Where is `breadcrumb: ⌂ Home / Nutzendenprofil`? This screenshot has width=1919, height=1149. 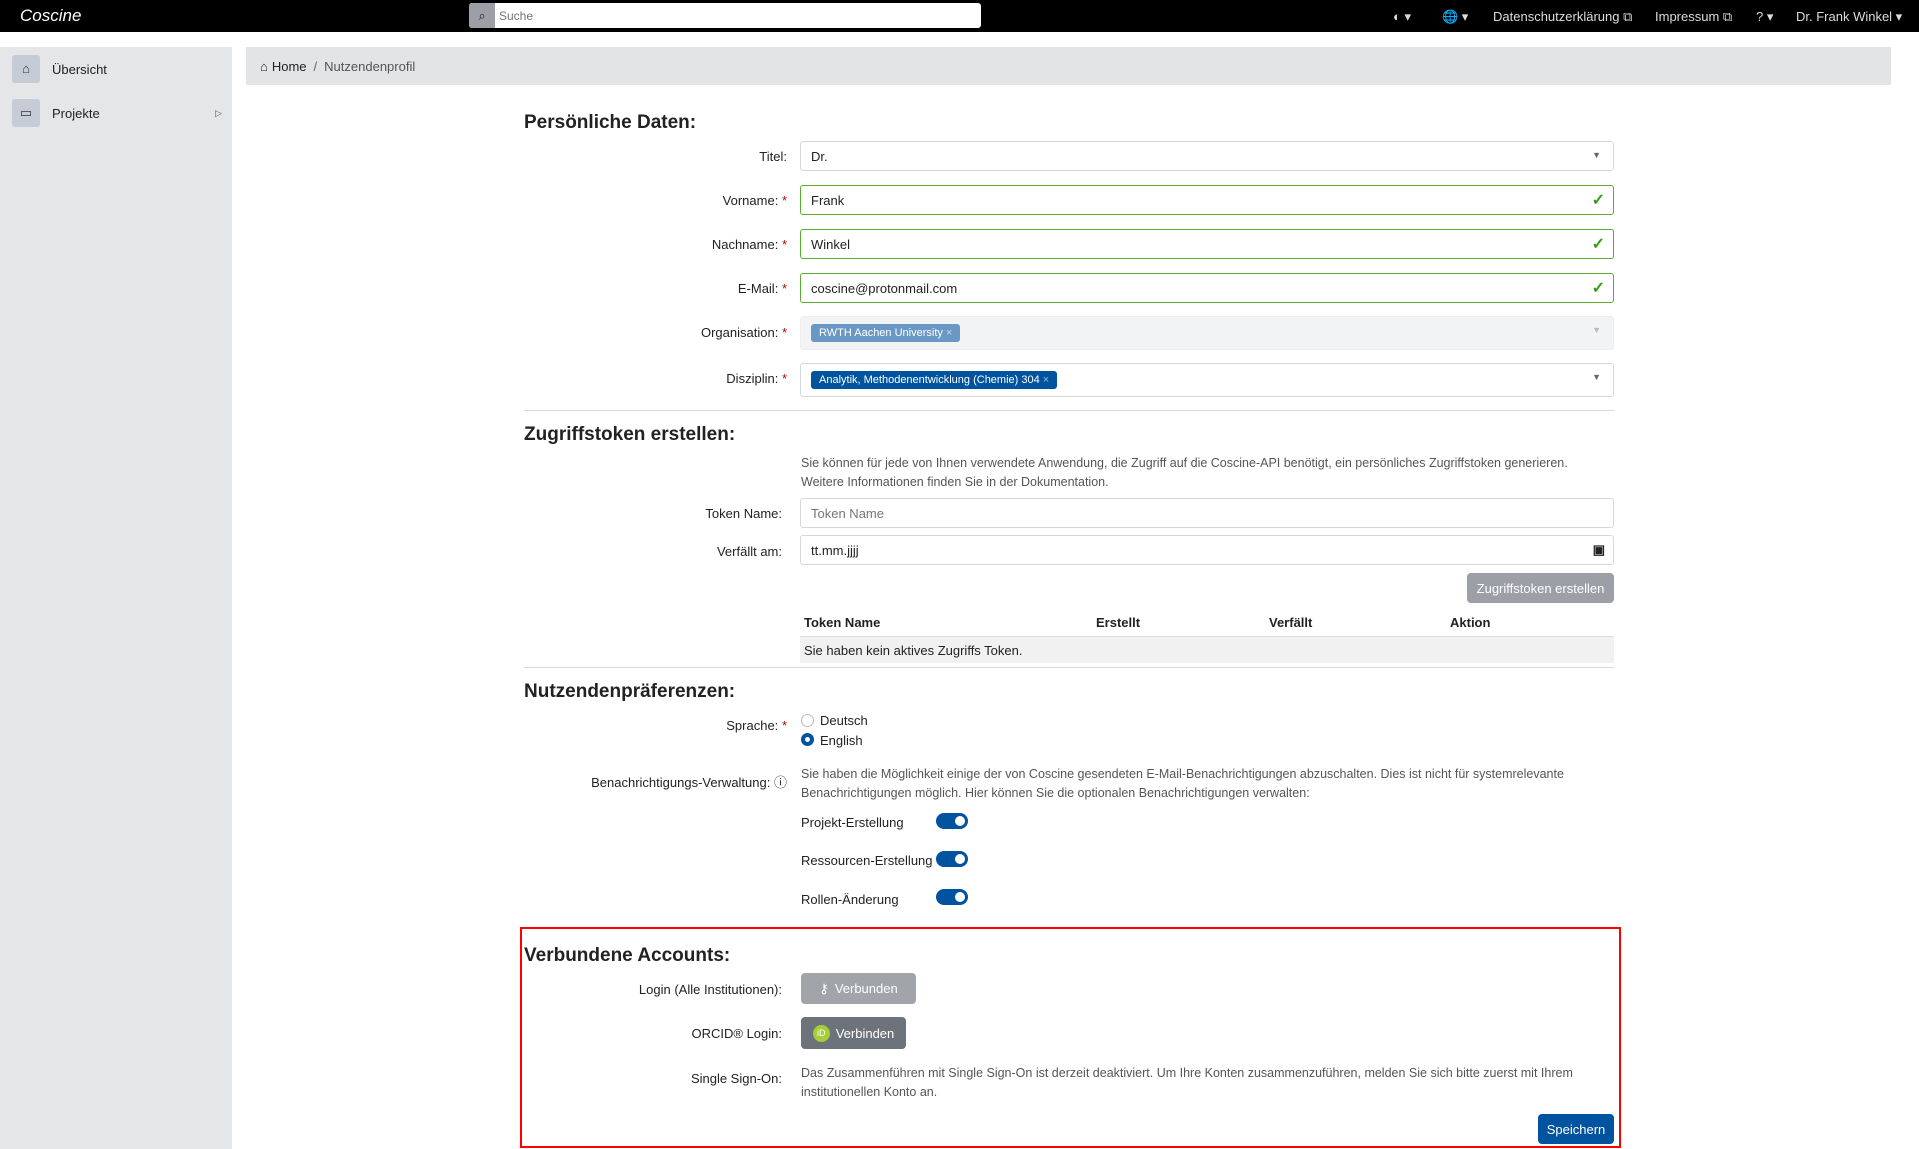
breadcrumb: ⌂ Home / Nutzendenprofil is located at coordinates (1068, 66).